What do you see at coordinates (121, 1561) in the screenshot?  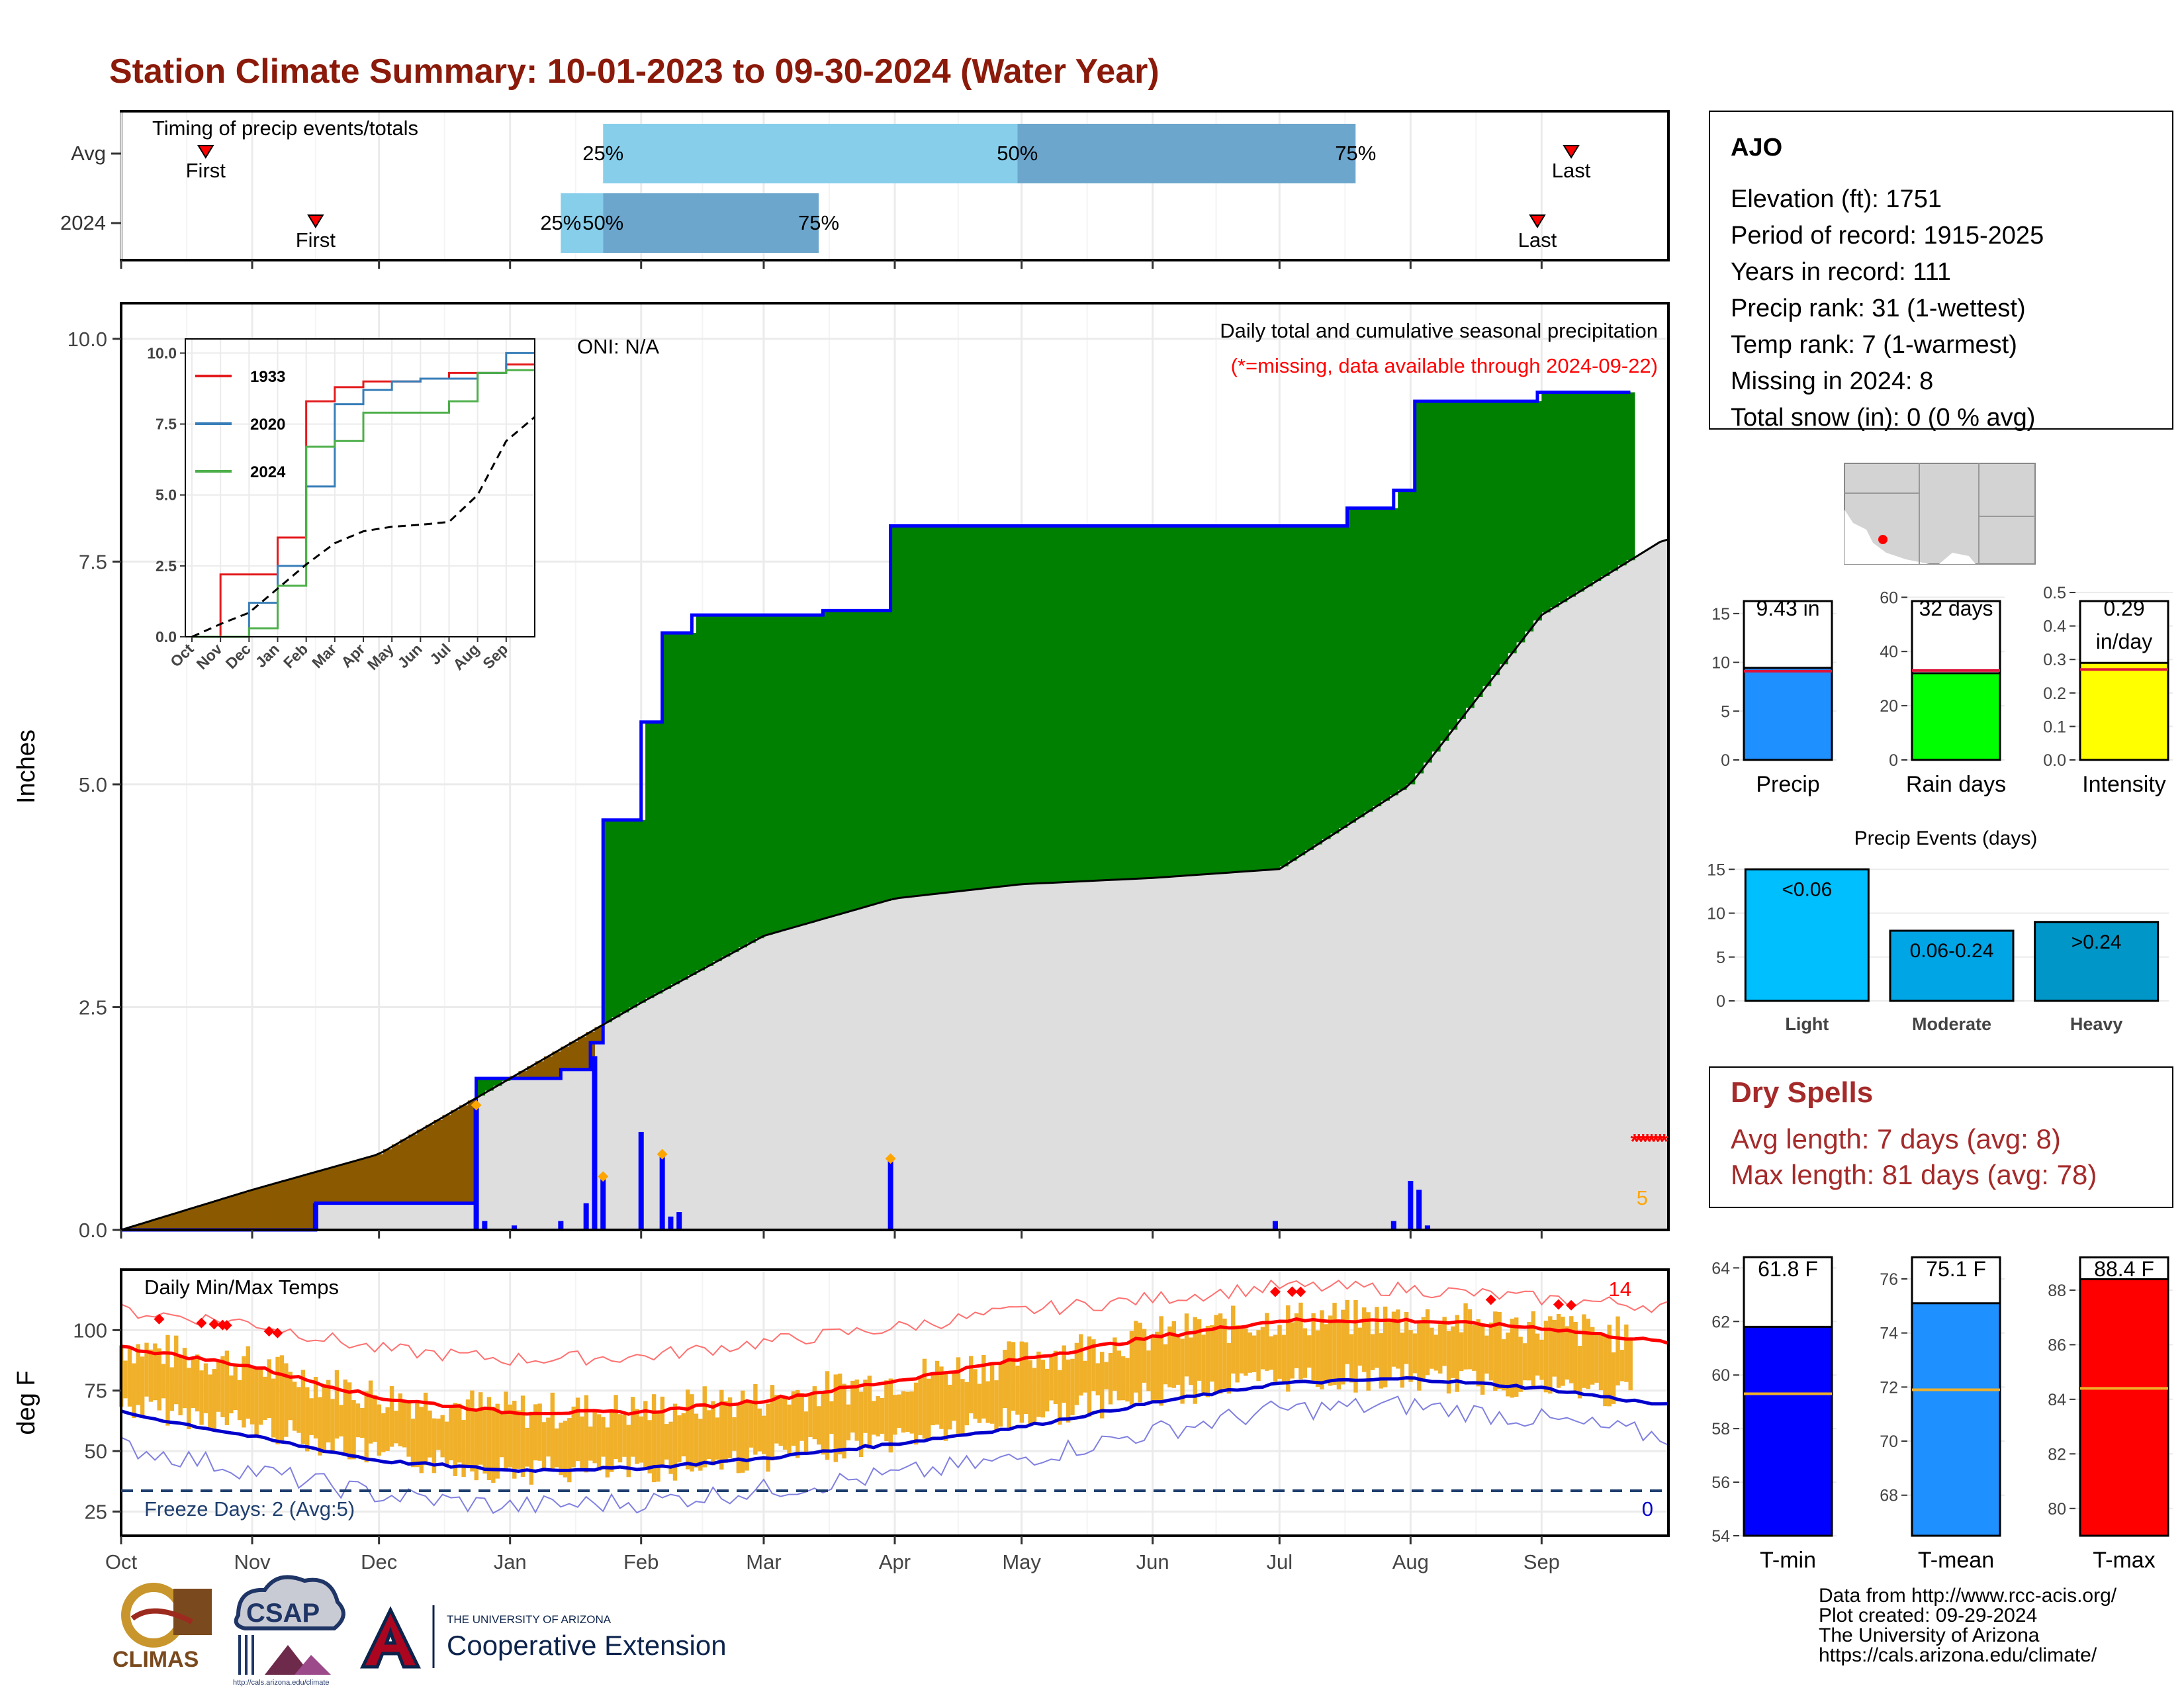 I see `month-tick-label: Oct` at bounding box center [121, 1561].